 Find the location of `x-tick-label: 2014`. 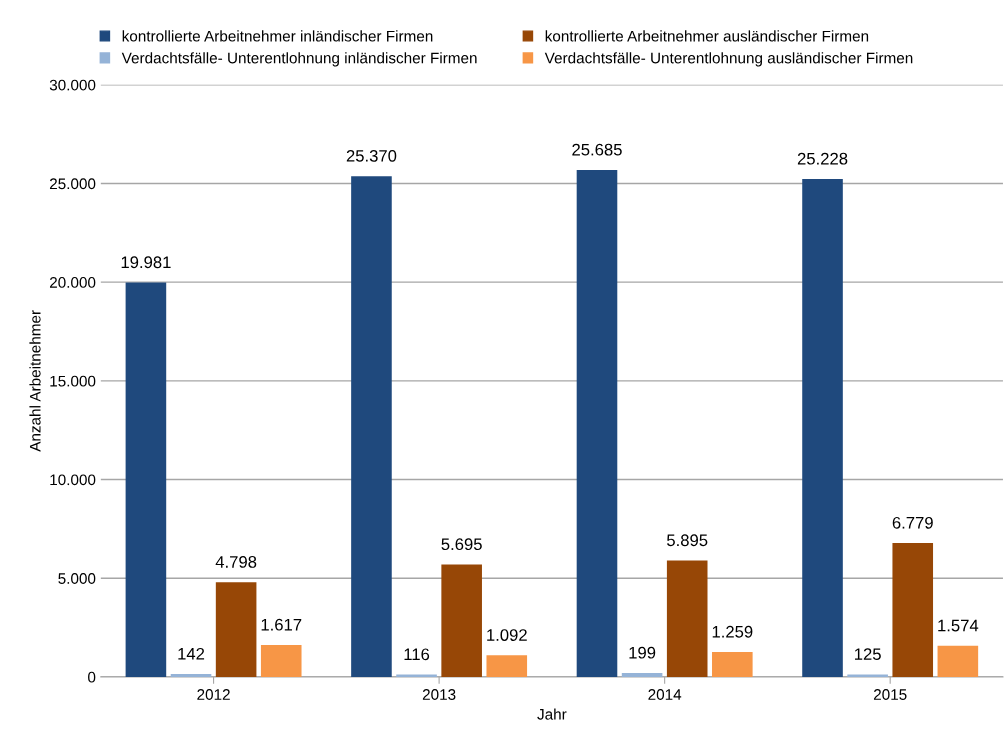

x-tick-label: 2014 is located at coordinates (665, 694).